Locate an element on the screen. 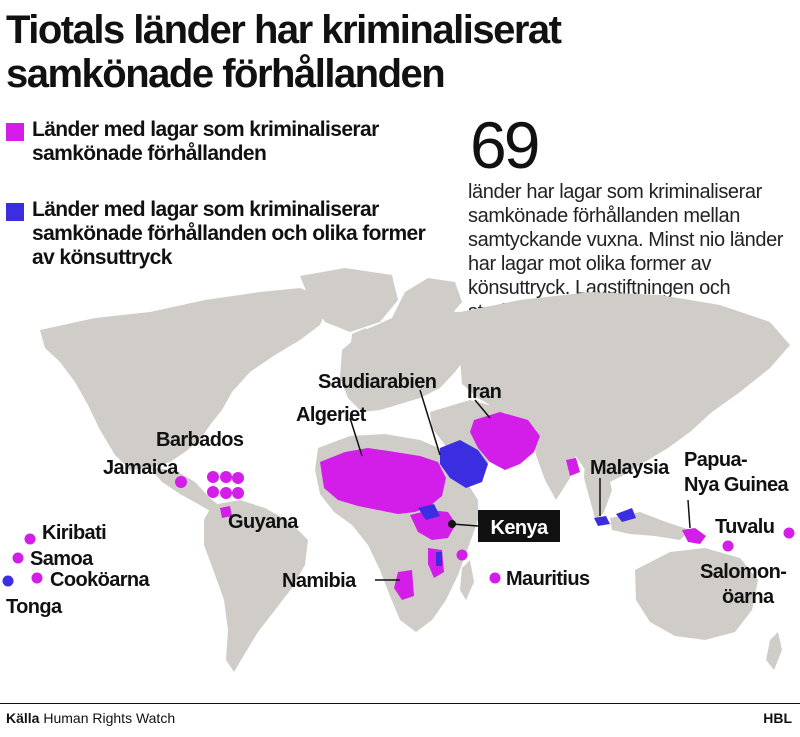 The image size is (800, 737). land-scandinavia is located at coordinates (427, 298).